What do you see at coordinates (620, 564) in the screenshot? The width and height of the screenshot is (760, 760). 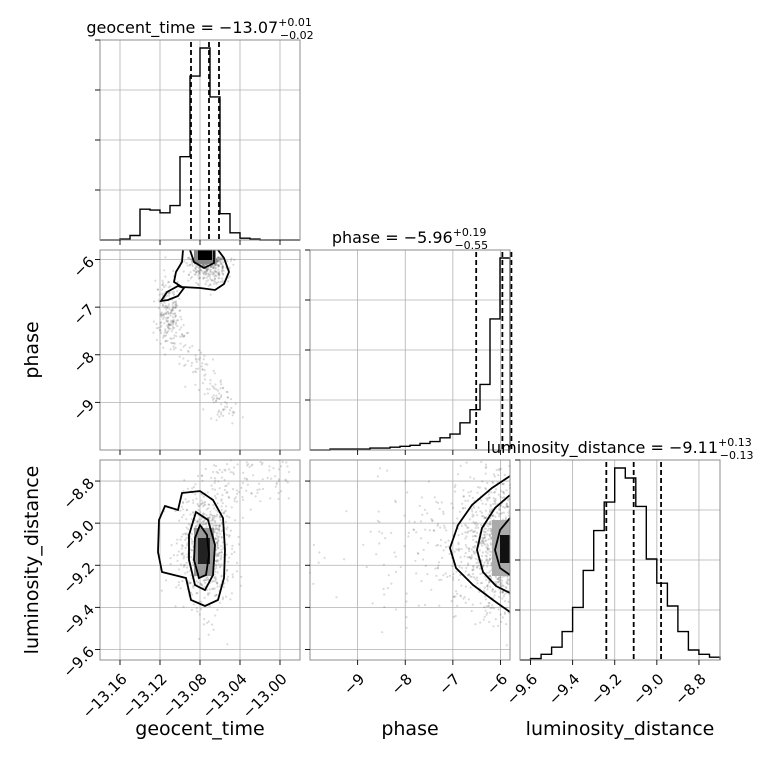 I see `histogram-luminosity_distance` at bounding box center [620, 564].